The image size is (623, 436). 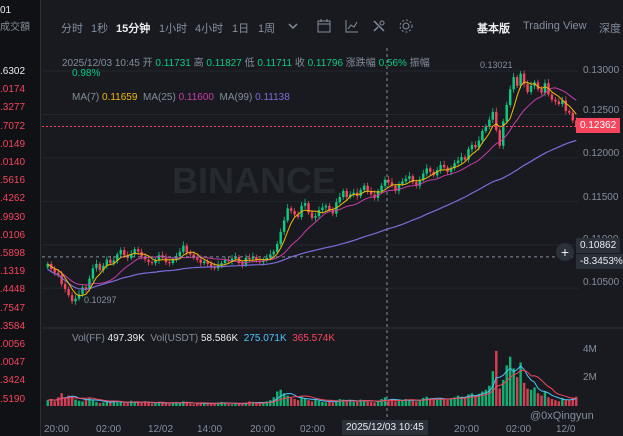 What do you see at coordinates (254, 180) in the screenshot?
I see `watermark: BINANCE` at bounding box center [254, 180].